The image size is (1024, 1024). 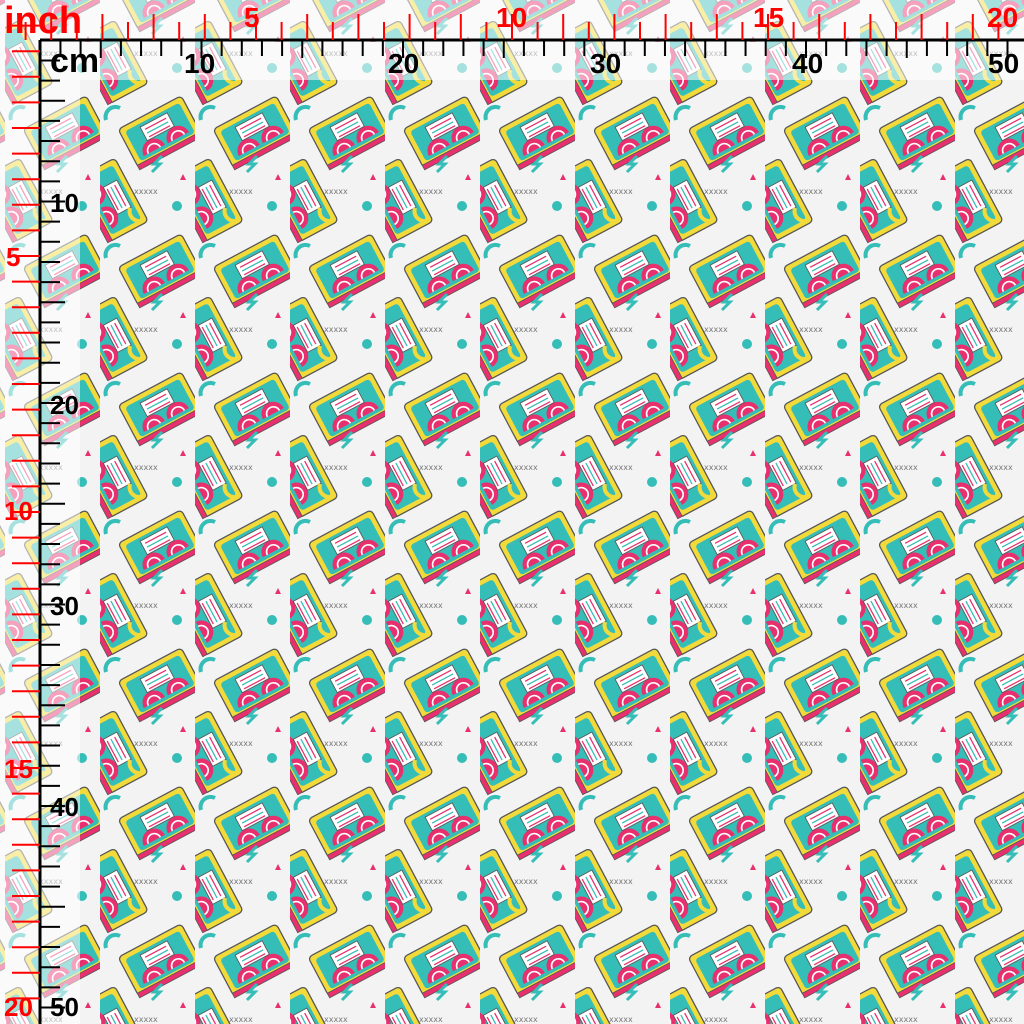 I want to click on left-cm-label: 50, so click(x=64, y=1007).